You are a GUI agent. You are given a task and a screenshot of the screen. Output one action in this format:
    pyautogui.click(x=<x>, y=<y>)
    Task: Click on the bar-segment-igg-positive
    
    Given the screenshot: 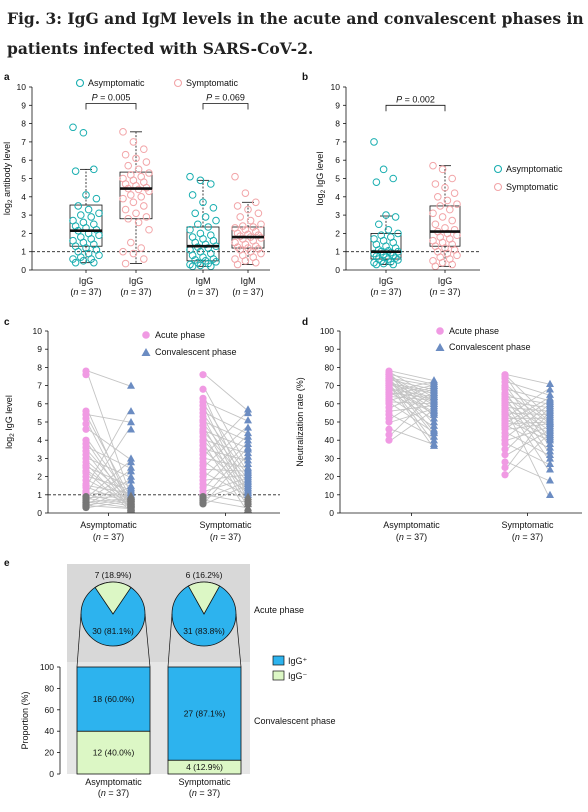 What is the action you would take?
    pyautogui.click(x=204, y=713)
    